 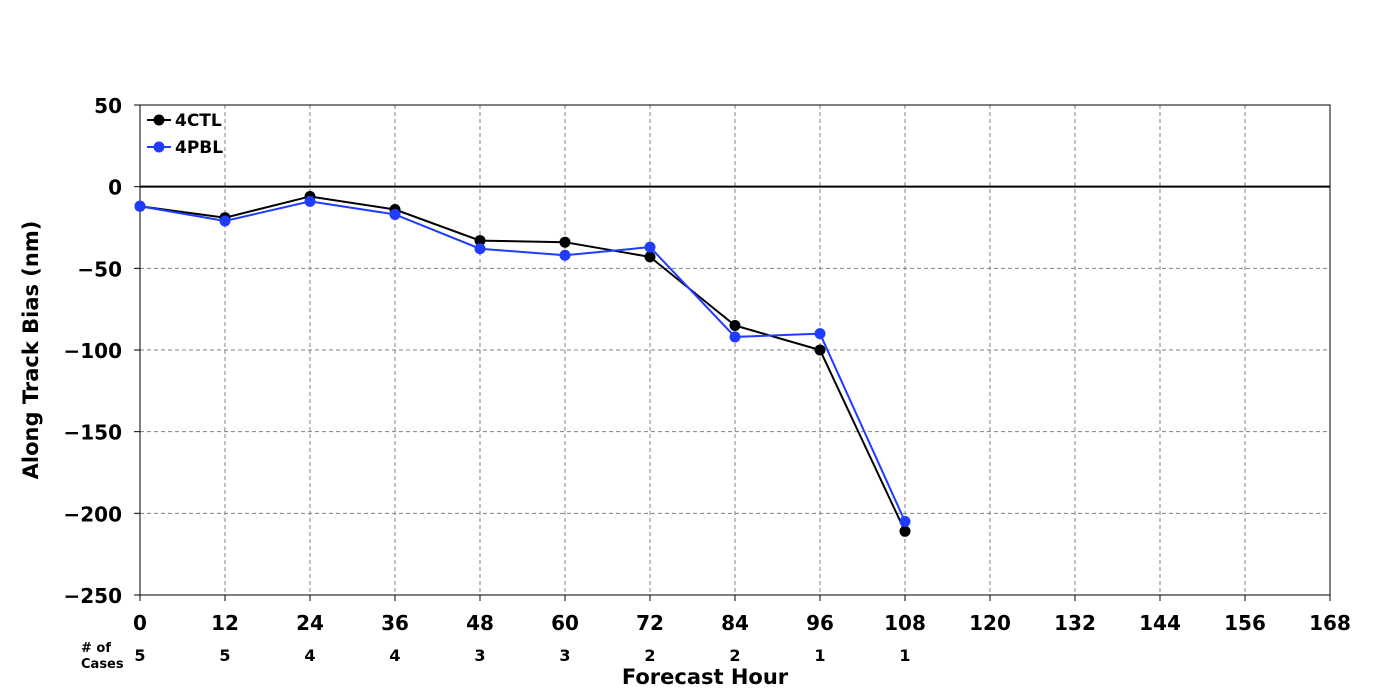 What do you see at coordinates (395, 623) in the screenshot?
I see `x-tick-label: 36` at bounding box center [395, 623].